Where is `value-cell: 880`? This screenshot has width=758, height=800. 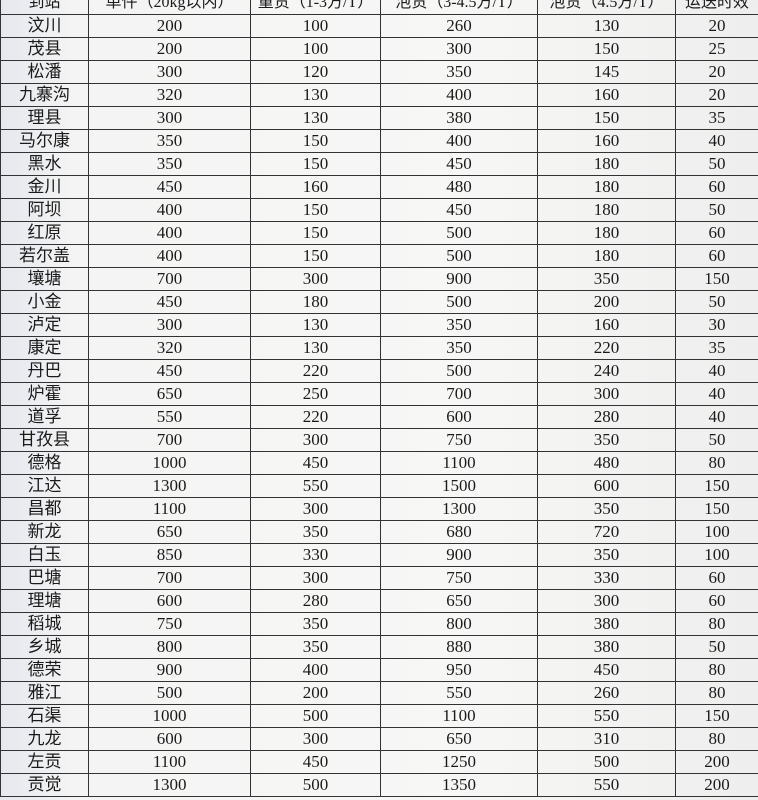
value-cell: 880 is located at coordinates (459, 647).